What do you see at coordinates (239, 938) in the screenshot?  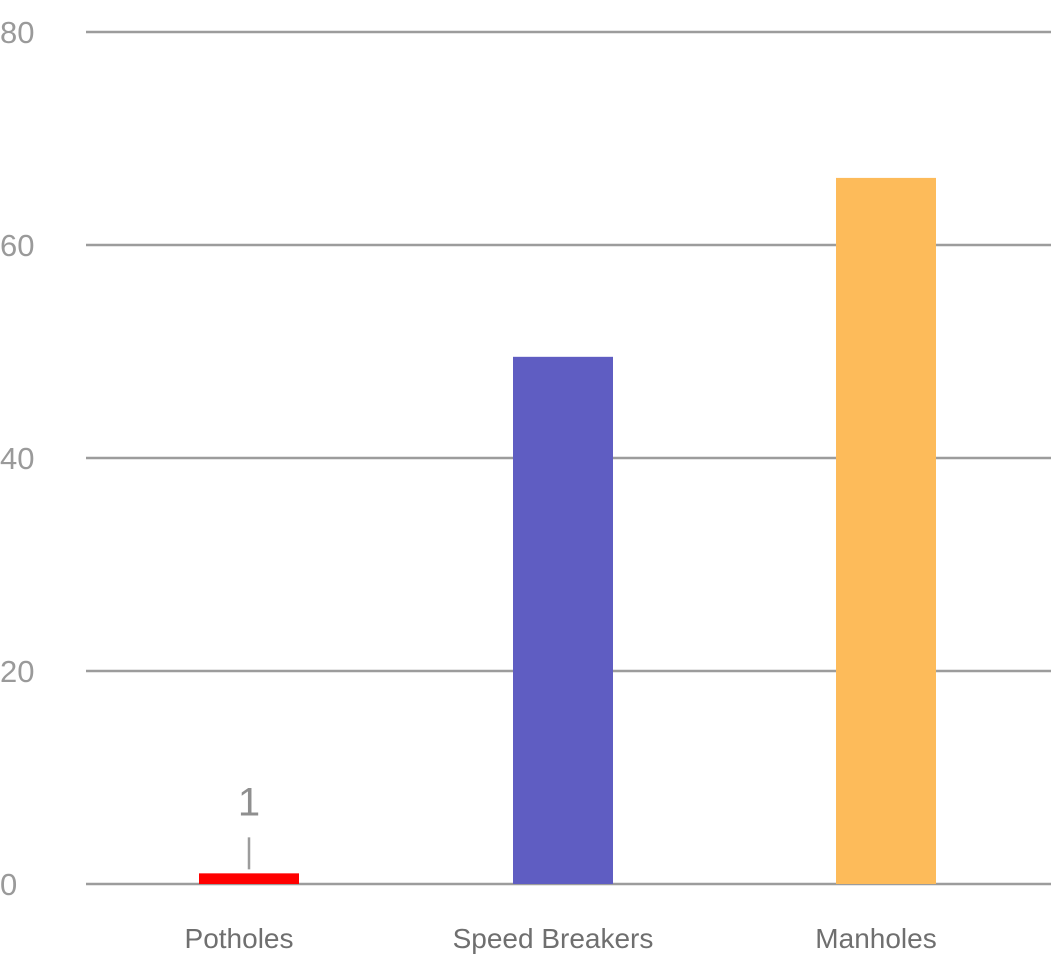 I see `x-category-label: Potholes` at bounding box center [239, 938].